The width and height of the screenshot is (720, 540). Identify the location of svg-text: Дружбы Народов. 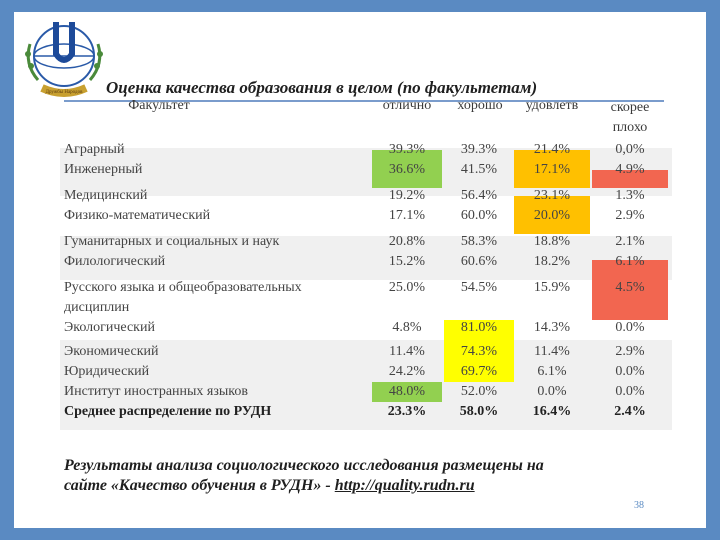
(65, 92).